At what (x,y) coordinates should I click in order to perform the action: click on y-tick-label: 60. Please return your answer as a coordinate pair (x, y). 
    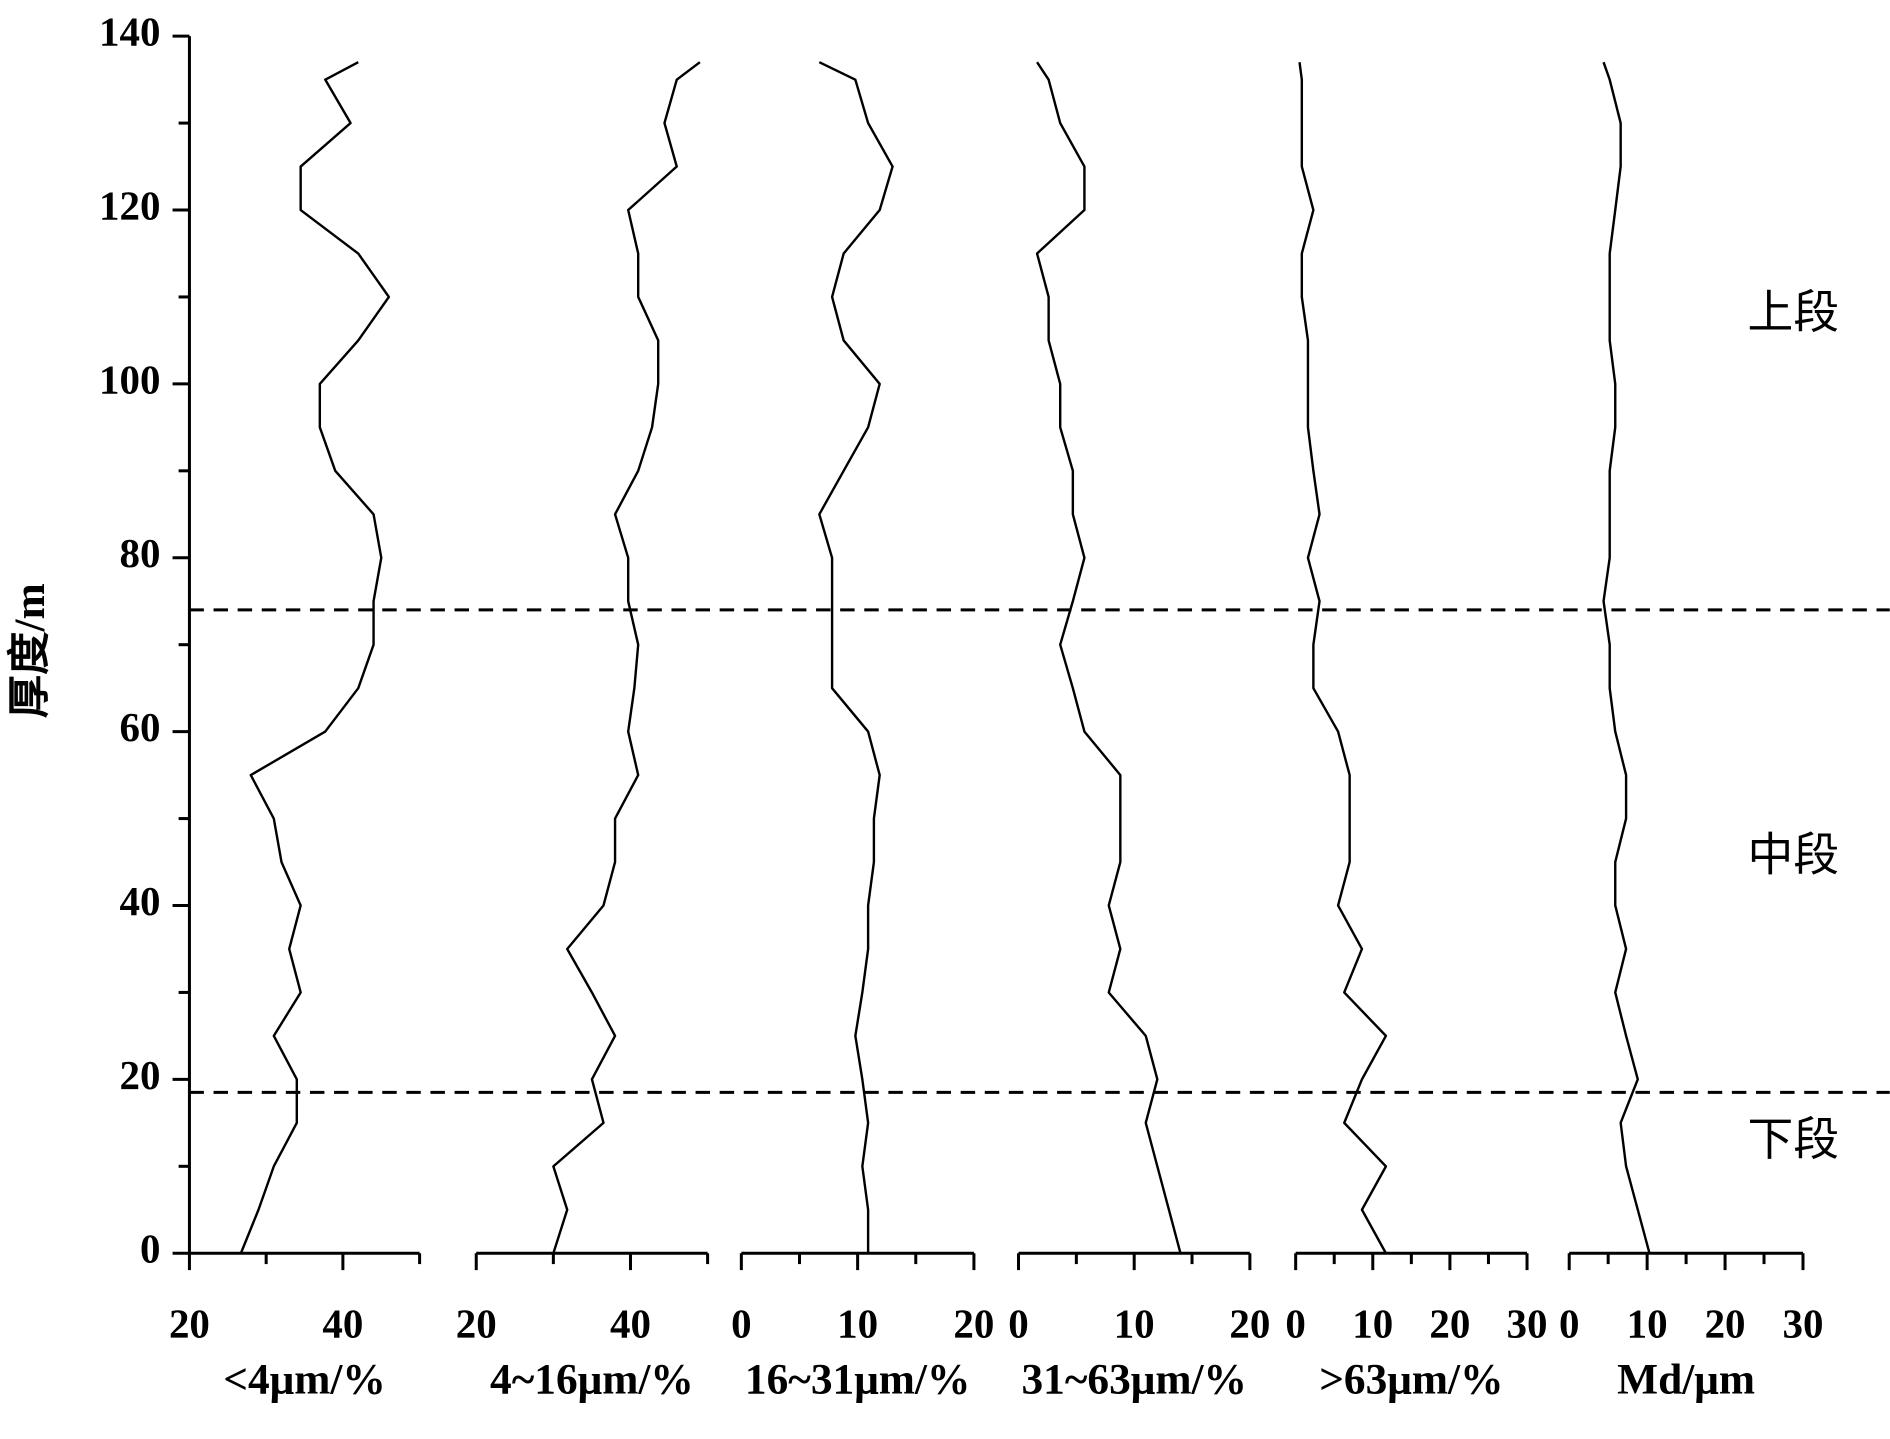
    Looking at the image, I should click on (140, 727).